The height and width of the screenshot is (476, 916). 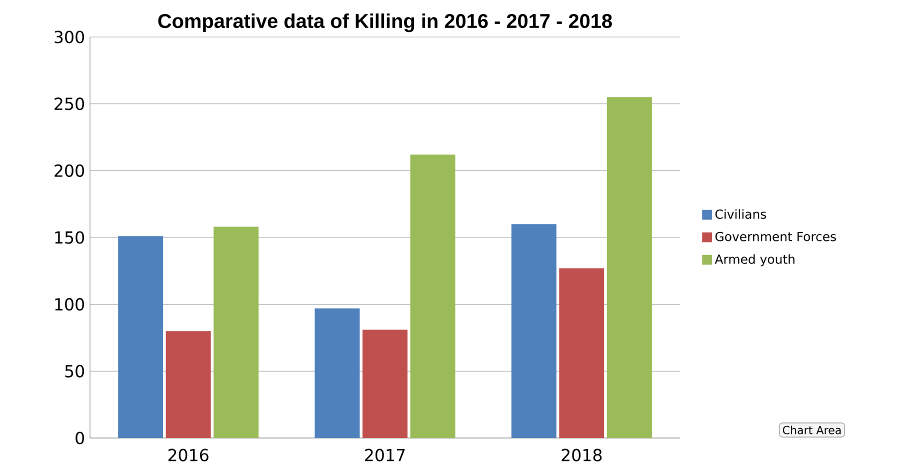 I want to click on x-tick-label: 2016, so click(x=188, y=455).